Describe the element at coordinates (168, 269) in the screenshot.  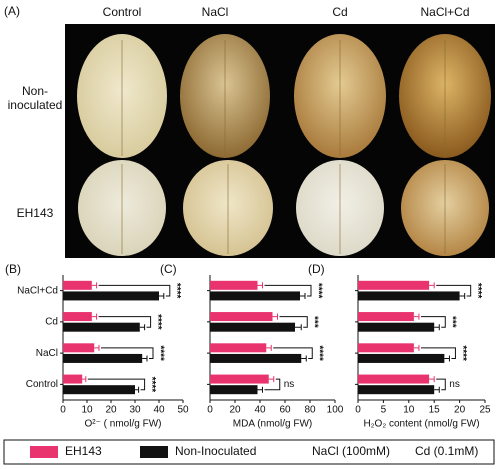
I see `panel-label: (C)` at that location.